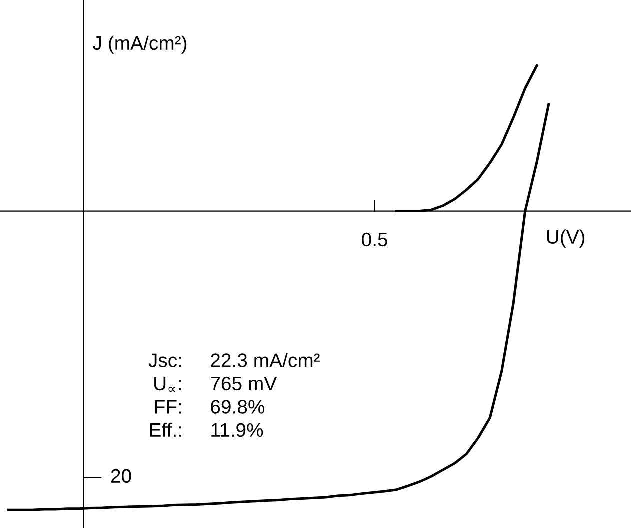  Describe the element at coordinates (566, 239) in the screenshot. I see `x-axis-title: U(V)` at that location.